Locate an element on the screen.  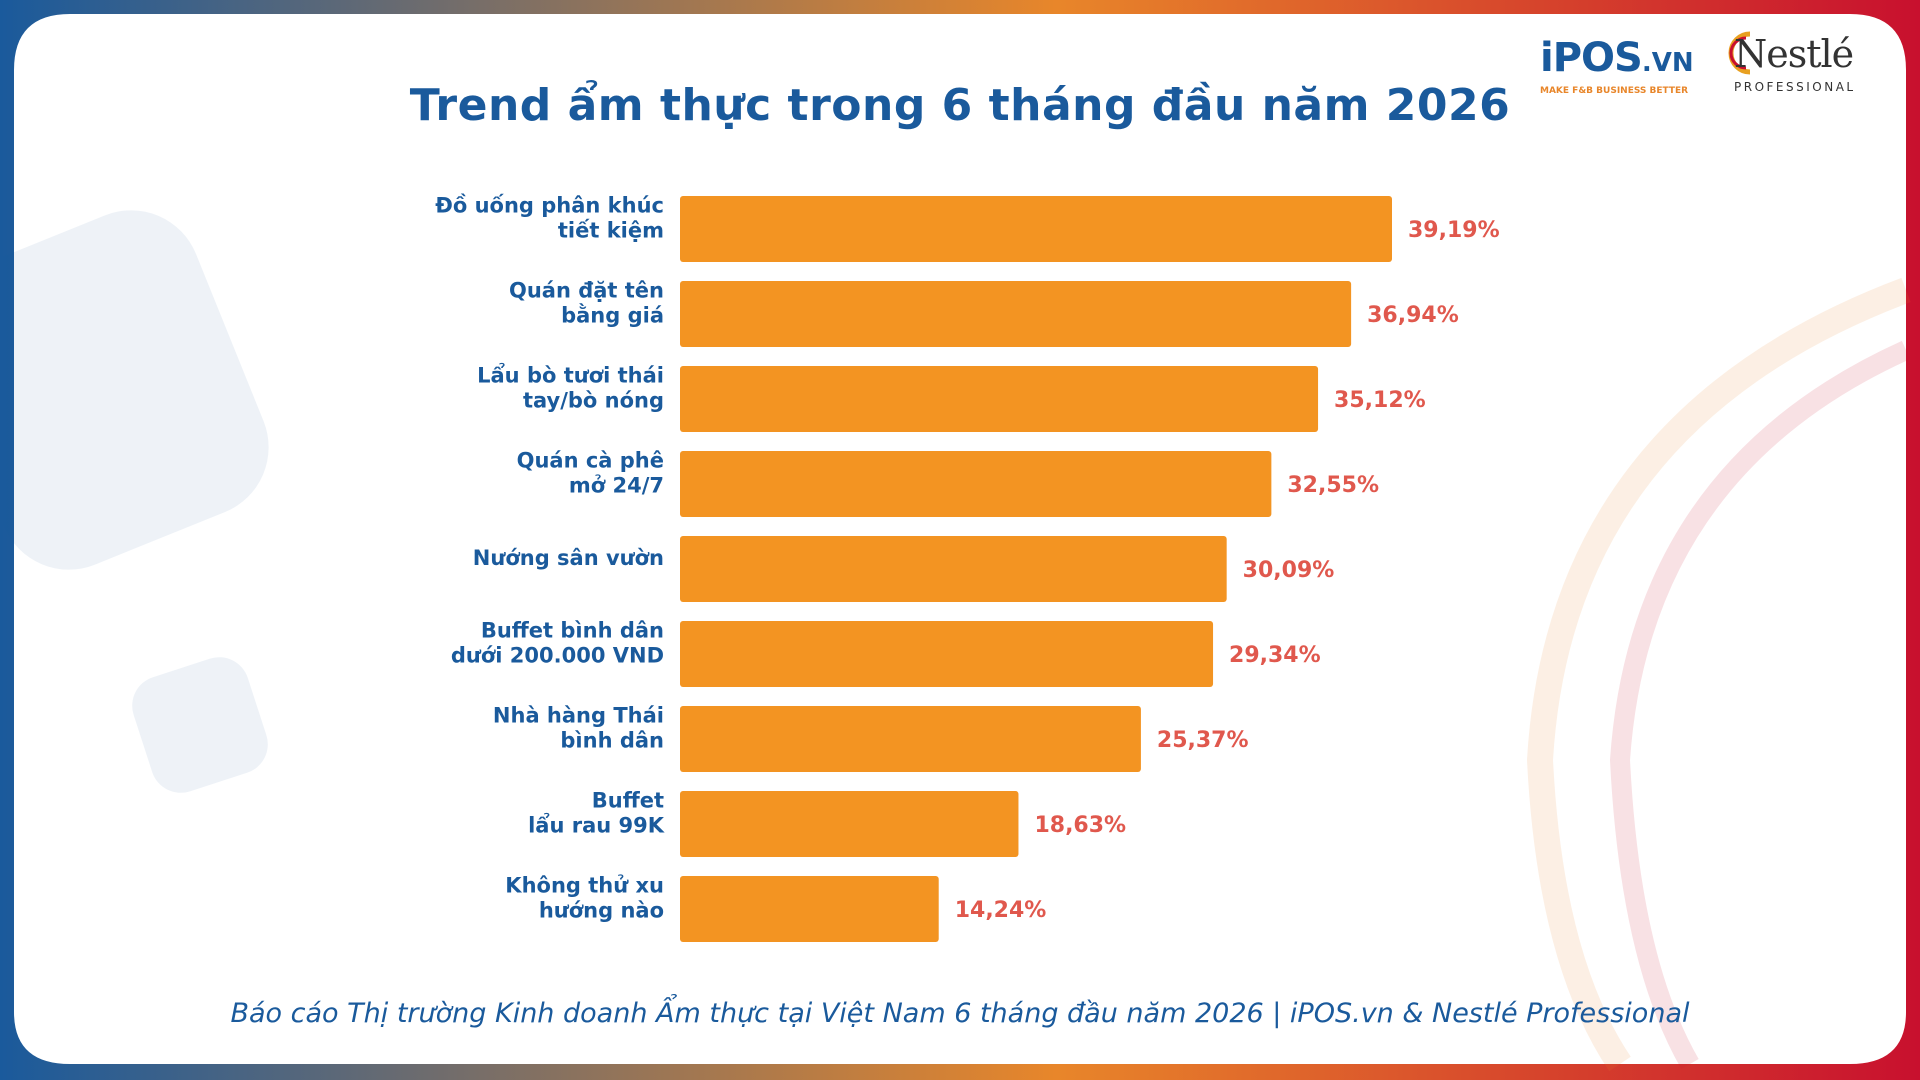
category-label-line: Nướng sân vườn is located at coordinates (568, 558).